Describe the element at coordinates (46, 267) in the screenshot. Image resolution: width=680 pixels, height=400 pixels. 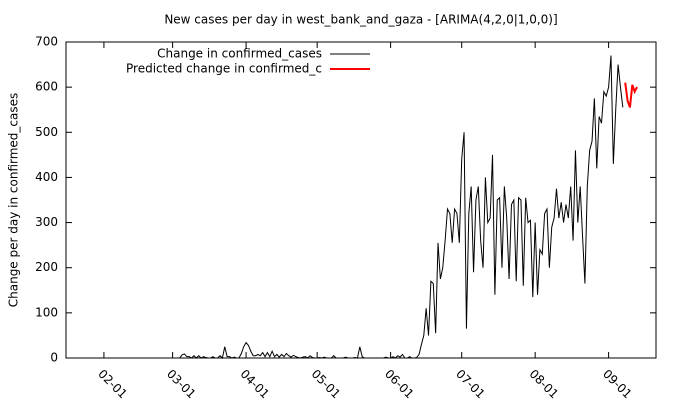
I see `y-tick-label: 200` at that location.